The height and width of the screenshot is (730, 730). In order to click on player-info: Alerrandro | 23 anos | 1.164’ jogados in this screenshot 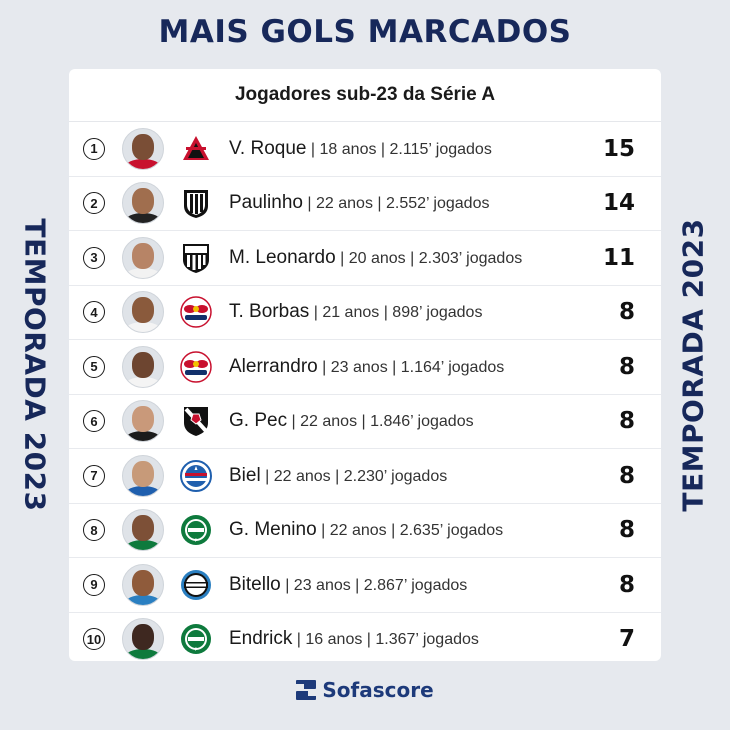, I will do `click(366, 367)`.